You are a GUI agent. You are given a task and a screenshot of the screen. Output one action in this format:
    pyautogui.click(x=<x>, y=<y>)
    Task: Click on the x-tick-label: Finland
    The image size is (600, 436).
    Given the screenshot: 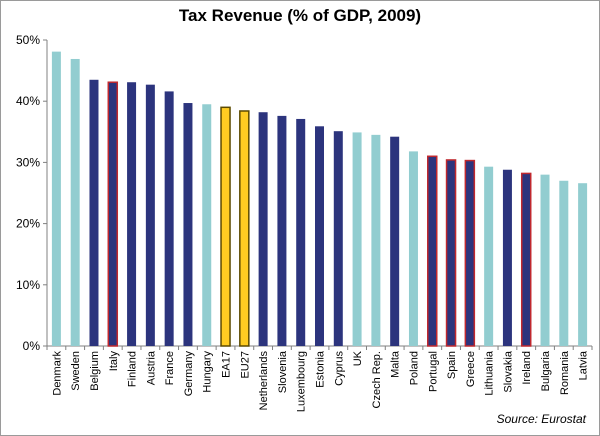 What is the action you would take?
    pyautogui.click(x=133, y=369)
    